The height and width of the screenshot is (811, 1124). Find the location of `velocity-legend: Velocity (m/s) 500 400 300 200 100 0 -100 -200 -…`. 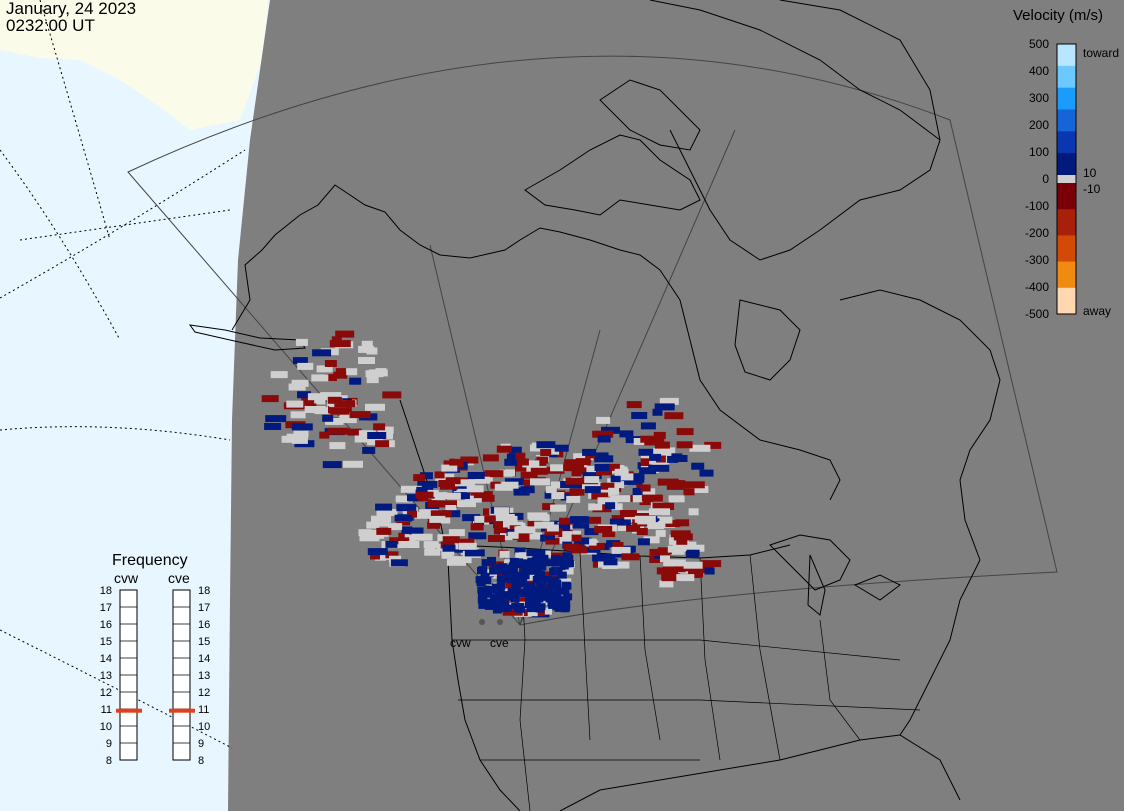

velocity-legend: Velocity (m/s) 500 400 300 200 100 0 -100 -200 -… is located at coordinates (1066, 164).